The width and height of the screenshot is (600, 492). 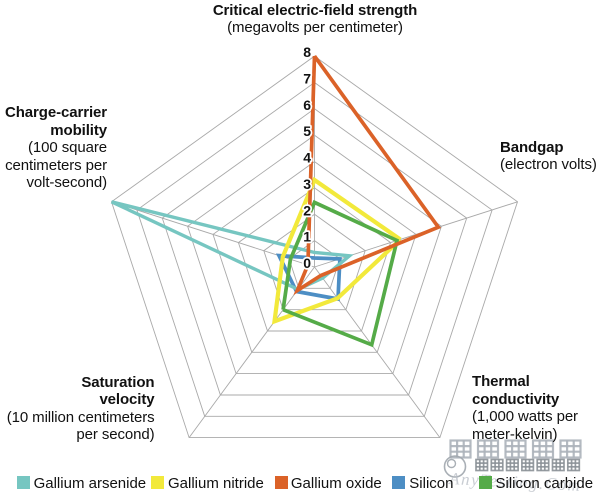 I want to click on svg-text: 7, so click(x=307, y=79).